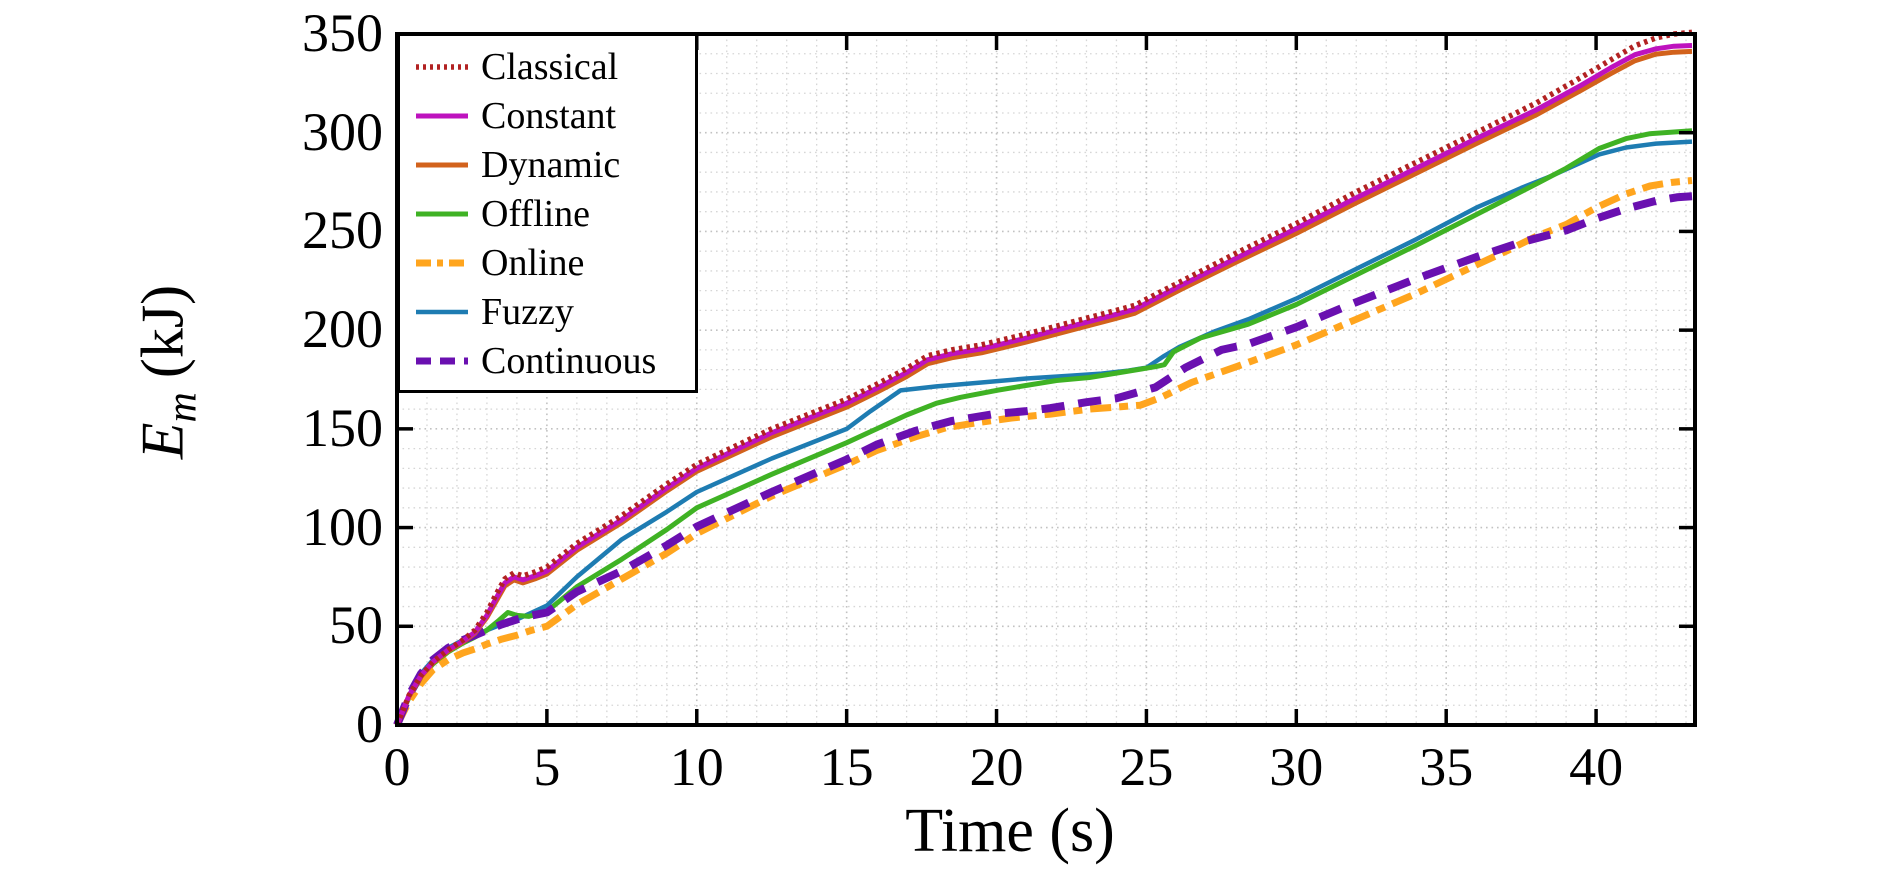 This screenshot has width=1890, height=881. I want to click on y-axis-label-subscript: m, so click(182, 407).